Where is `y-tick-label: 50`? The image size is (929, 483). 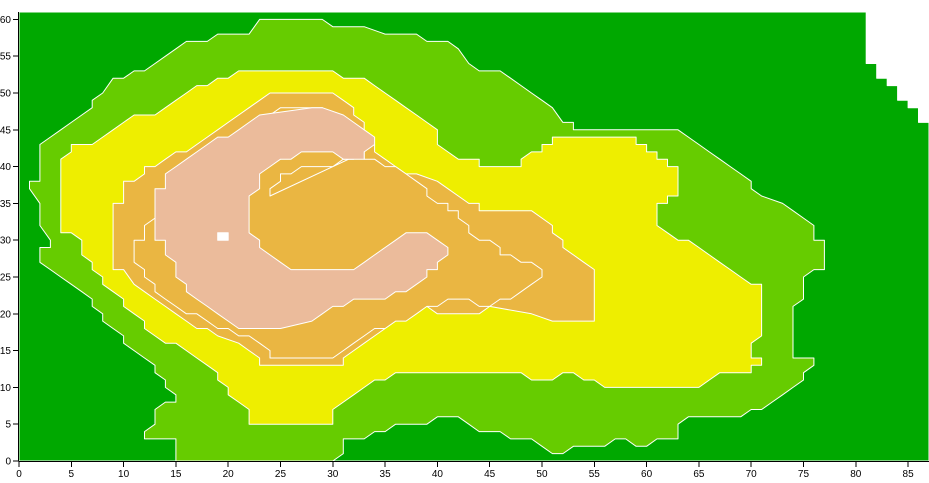 y-tick-label: 50 is located at coordinates (5, 93).